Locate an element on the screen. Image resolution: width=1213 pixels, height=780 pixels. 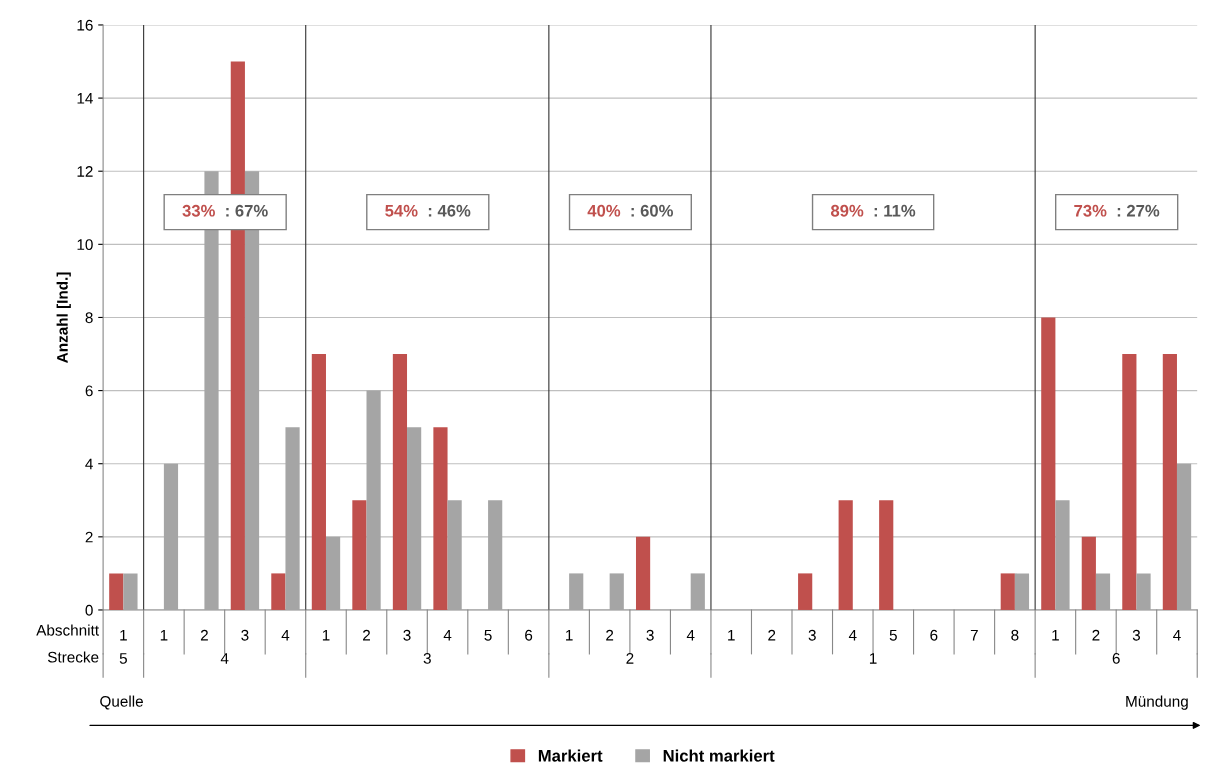
legend-label: Markiert is located at coordinates (570, 755).